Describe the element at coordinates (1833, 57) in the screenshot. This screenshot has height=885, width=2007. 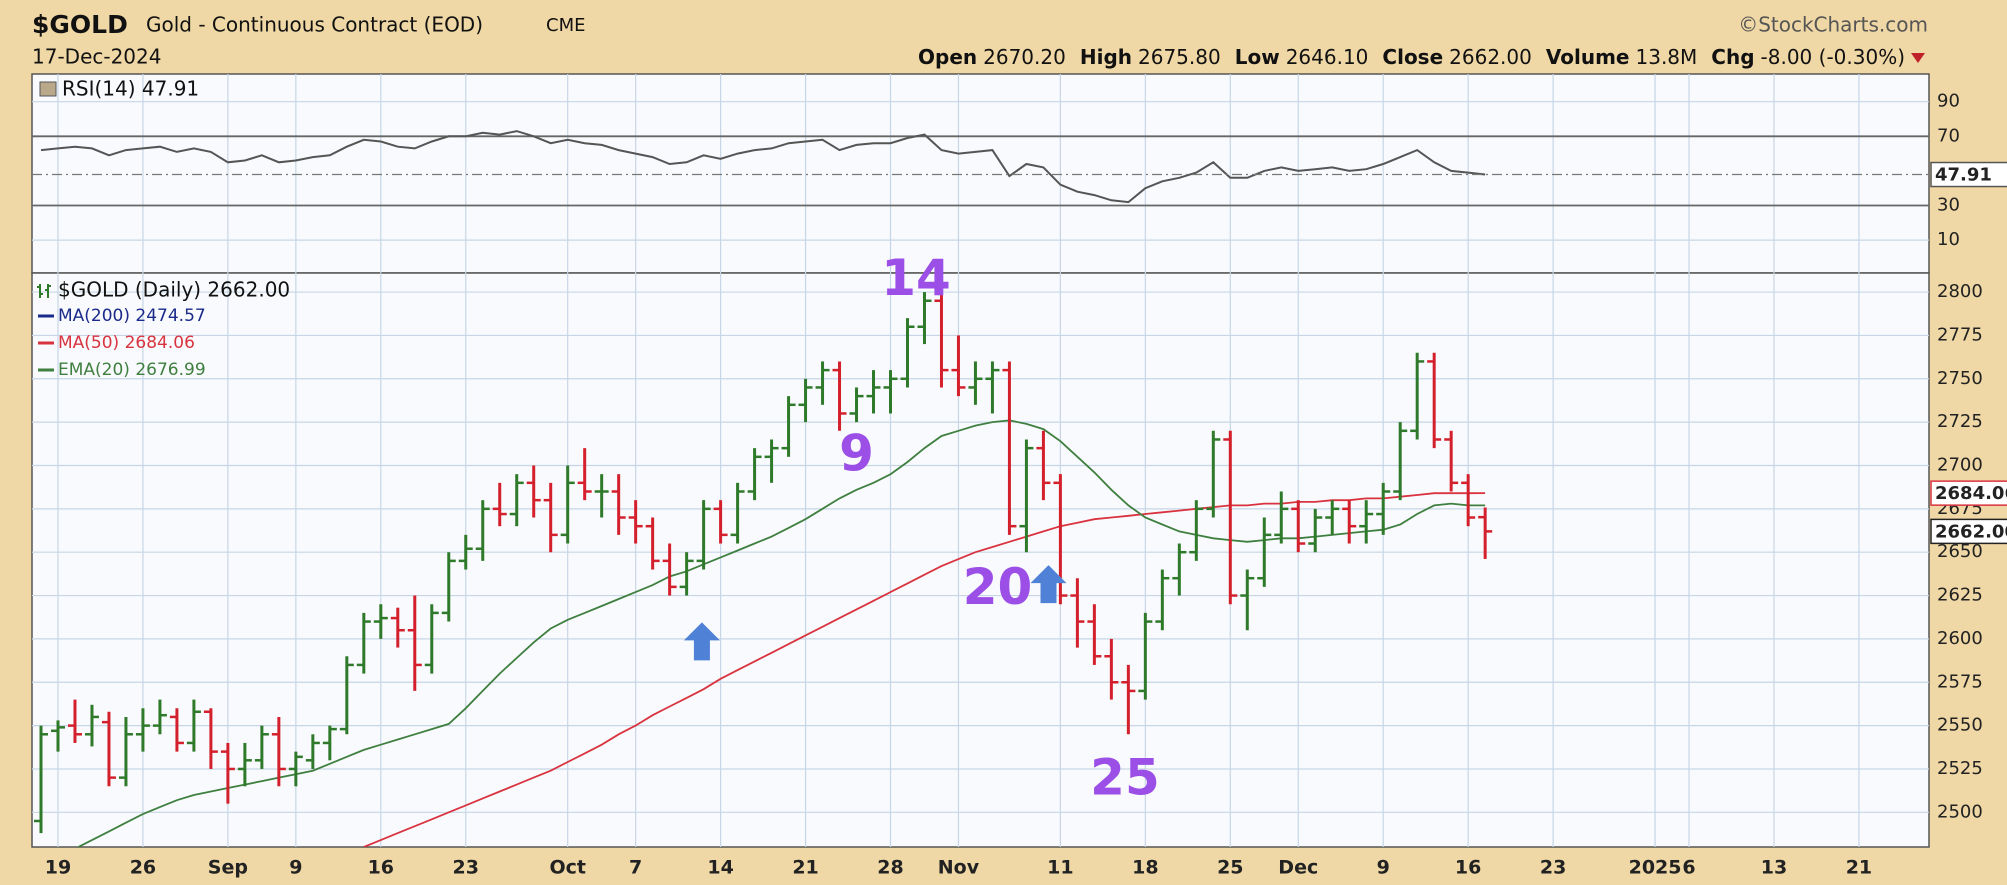
I see `quote-value: -8.00 (-0.30%)` at that location.